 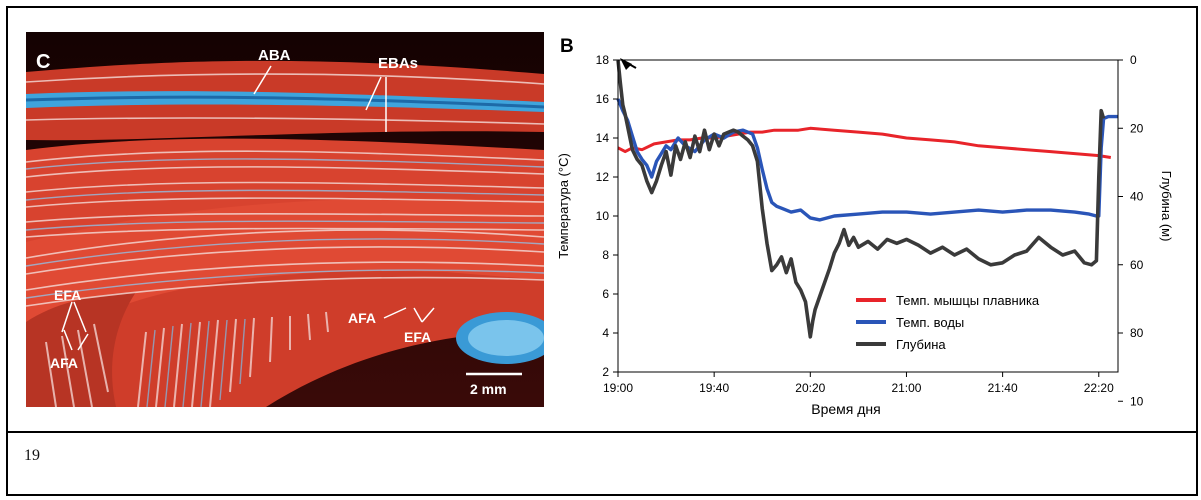 I want to click on x-axis-ticks: 19:00 19:40 20:20 21:00 21:40 22:20, so click(x=858, y=383).